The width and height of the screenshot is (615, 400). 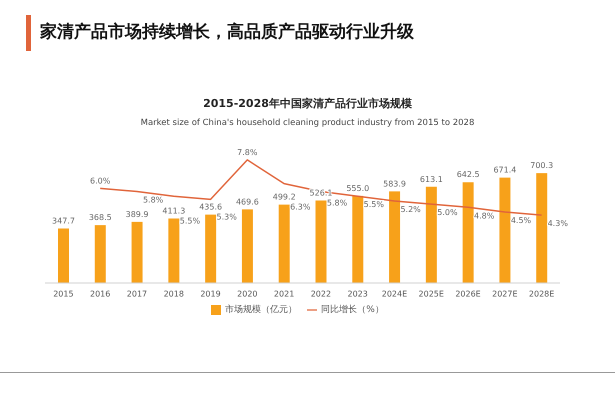 What do you see at coordinates (284, 294) in the screenshot?
I see `x-tick-label: 2021` at bounding box center [284, 294].